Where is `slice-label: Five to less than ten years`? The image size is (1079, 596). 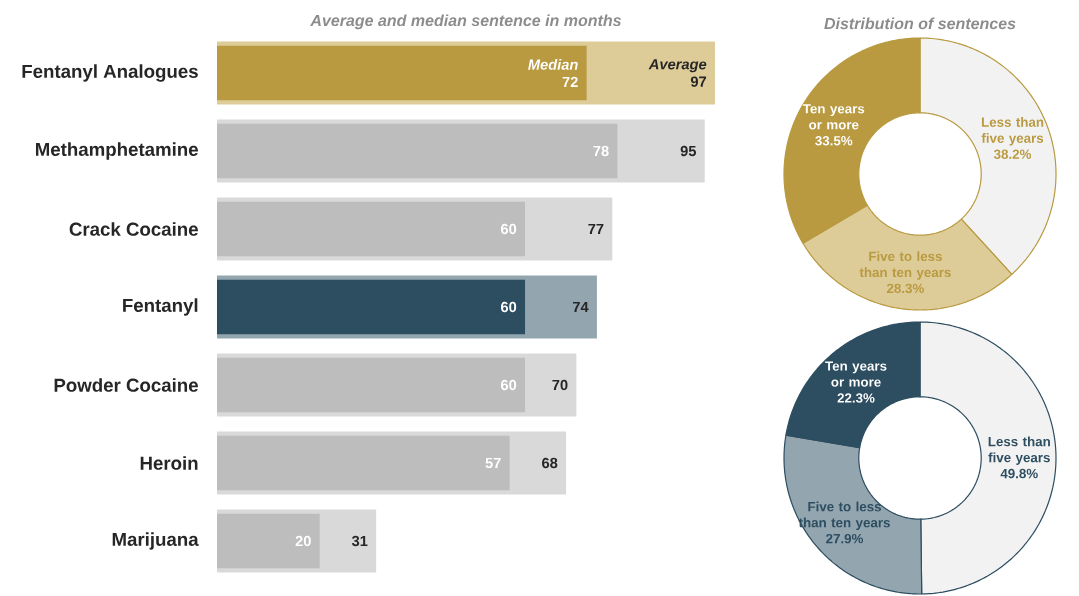
slice-label: Five to less than ten years is located at coordinates (905, 265).